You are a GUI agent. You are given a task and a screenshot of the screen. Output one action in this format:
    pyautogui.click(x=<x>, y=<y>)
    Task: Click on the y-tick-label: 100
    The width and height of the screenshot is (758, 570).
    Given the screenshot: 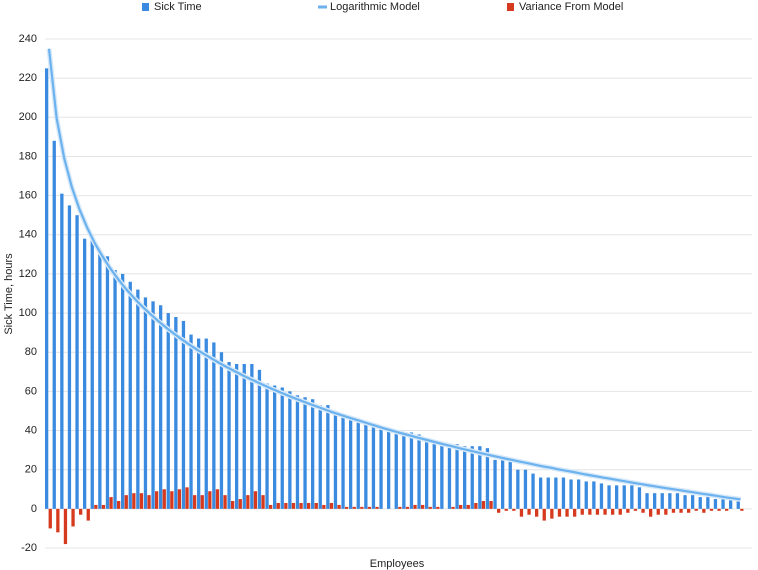 What is the action you would take?
    pyautogui.click(x=28, y=313)
    